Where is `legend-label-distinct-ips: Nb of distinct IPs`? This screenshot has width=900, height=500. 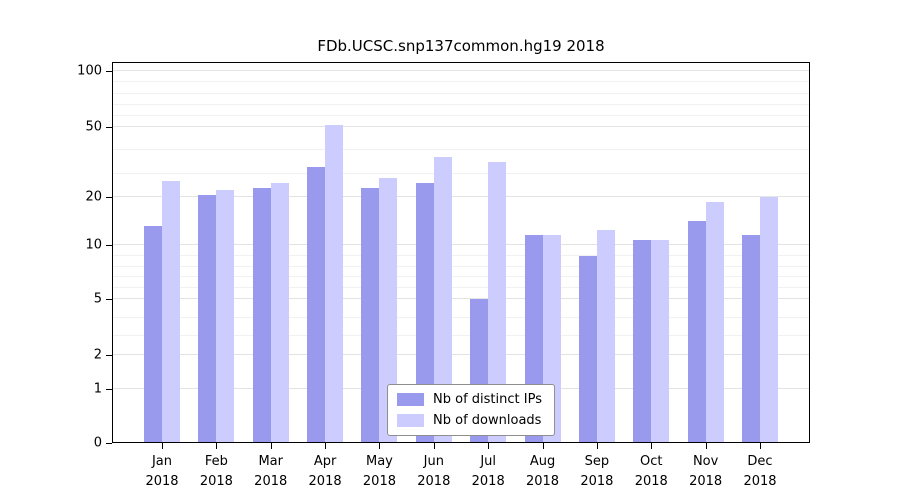 legend-label-distinct-ips: Nb of distinct IPs is located at coordinates (487, 399).